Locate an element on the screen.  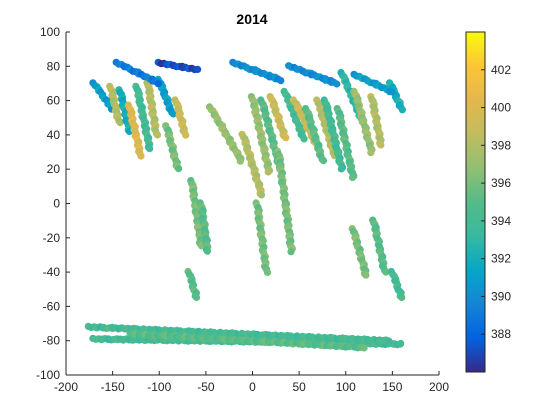
x-tick-label: -200 is located at coordinates (66, 387).